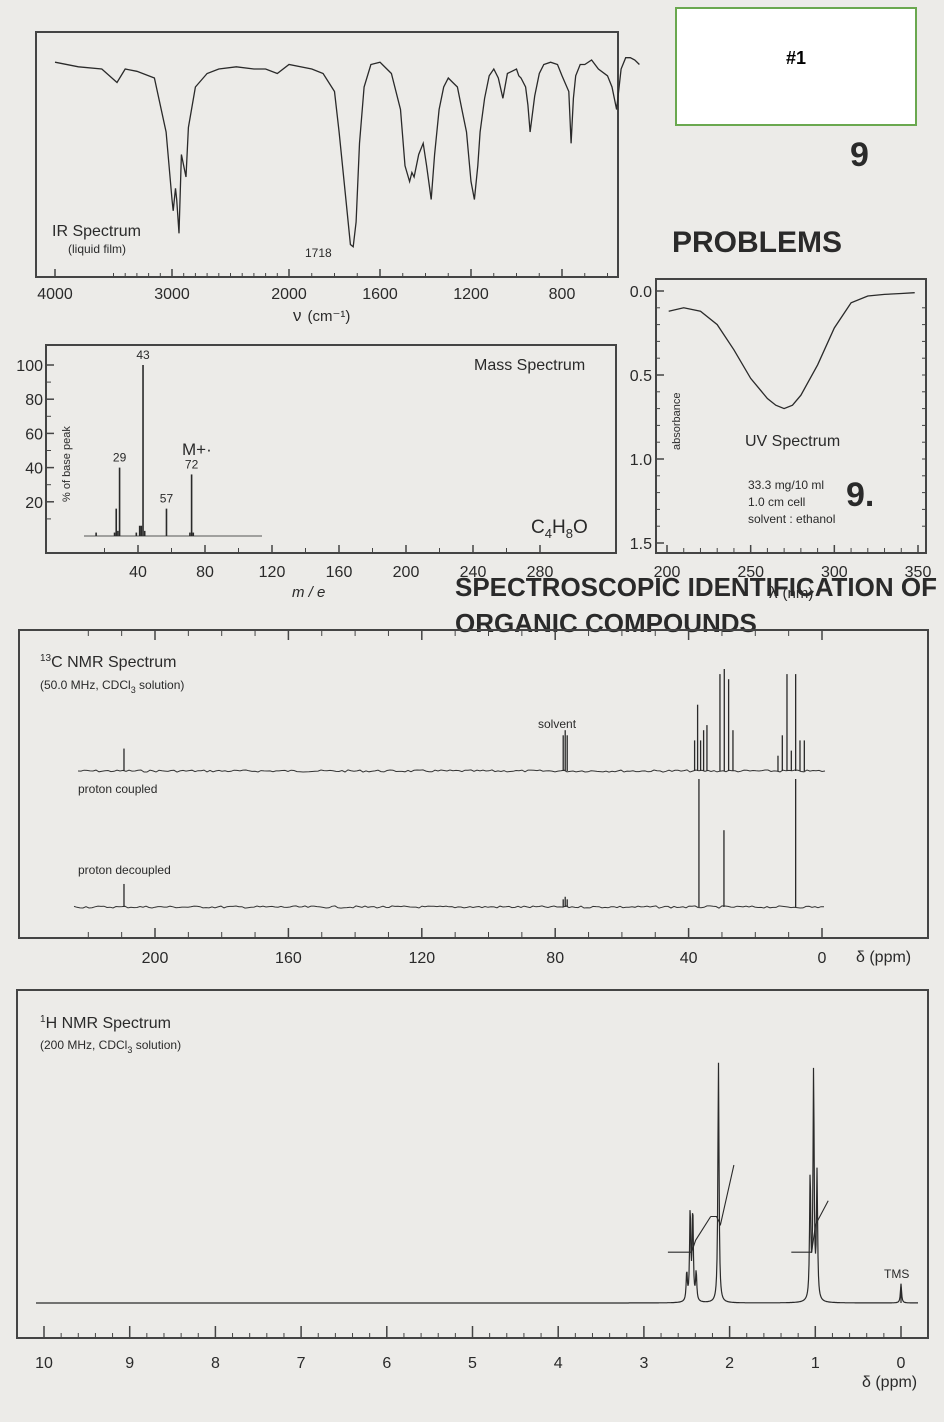 The height and width of the screenshot is (1422, 944). I want to click on c13-x-tick-label-200: 200, so click(155, 958).